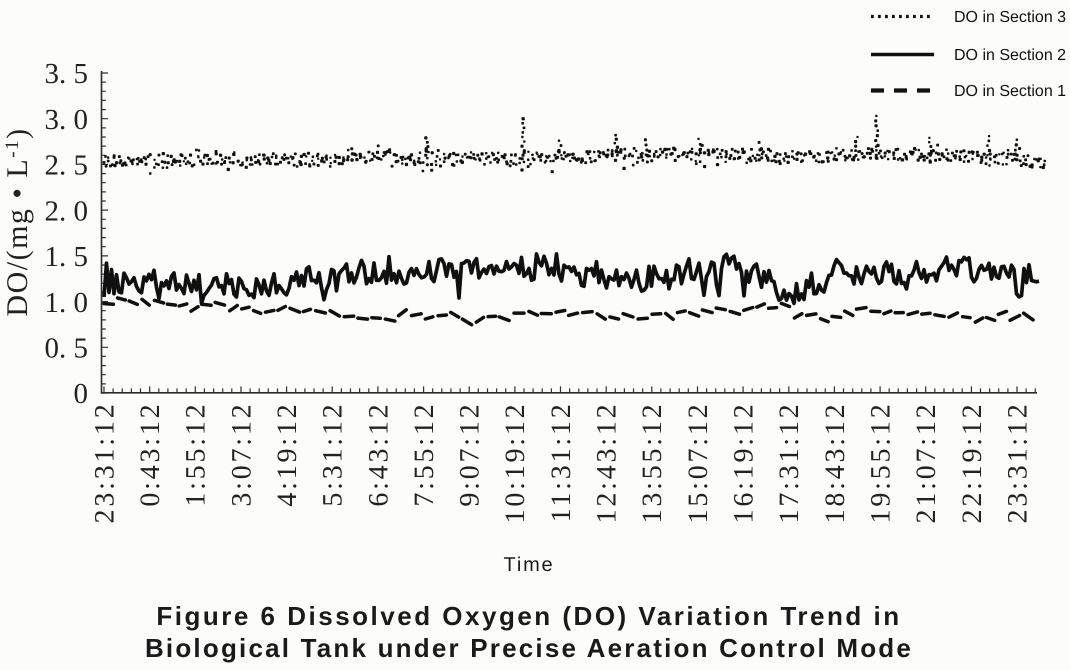  What do you see at coordinates (1010, 91) in the screenshot?
I see `svg-text: DO in Section 1` at bounding box center [1010, 91].